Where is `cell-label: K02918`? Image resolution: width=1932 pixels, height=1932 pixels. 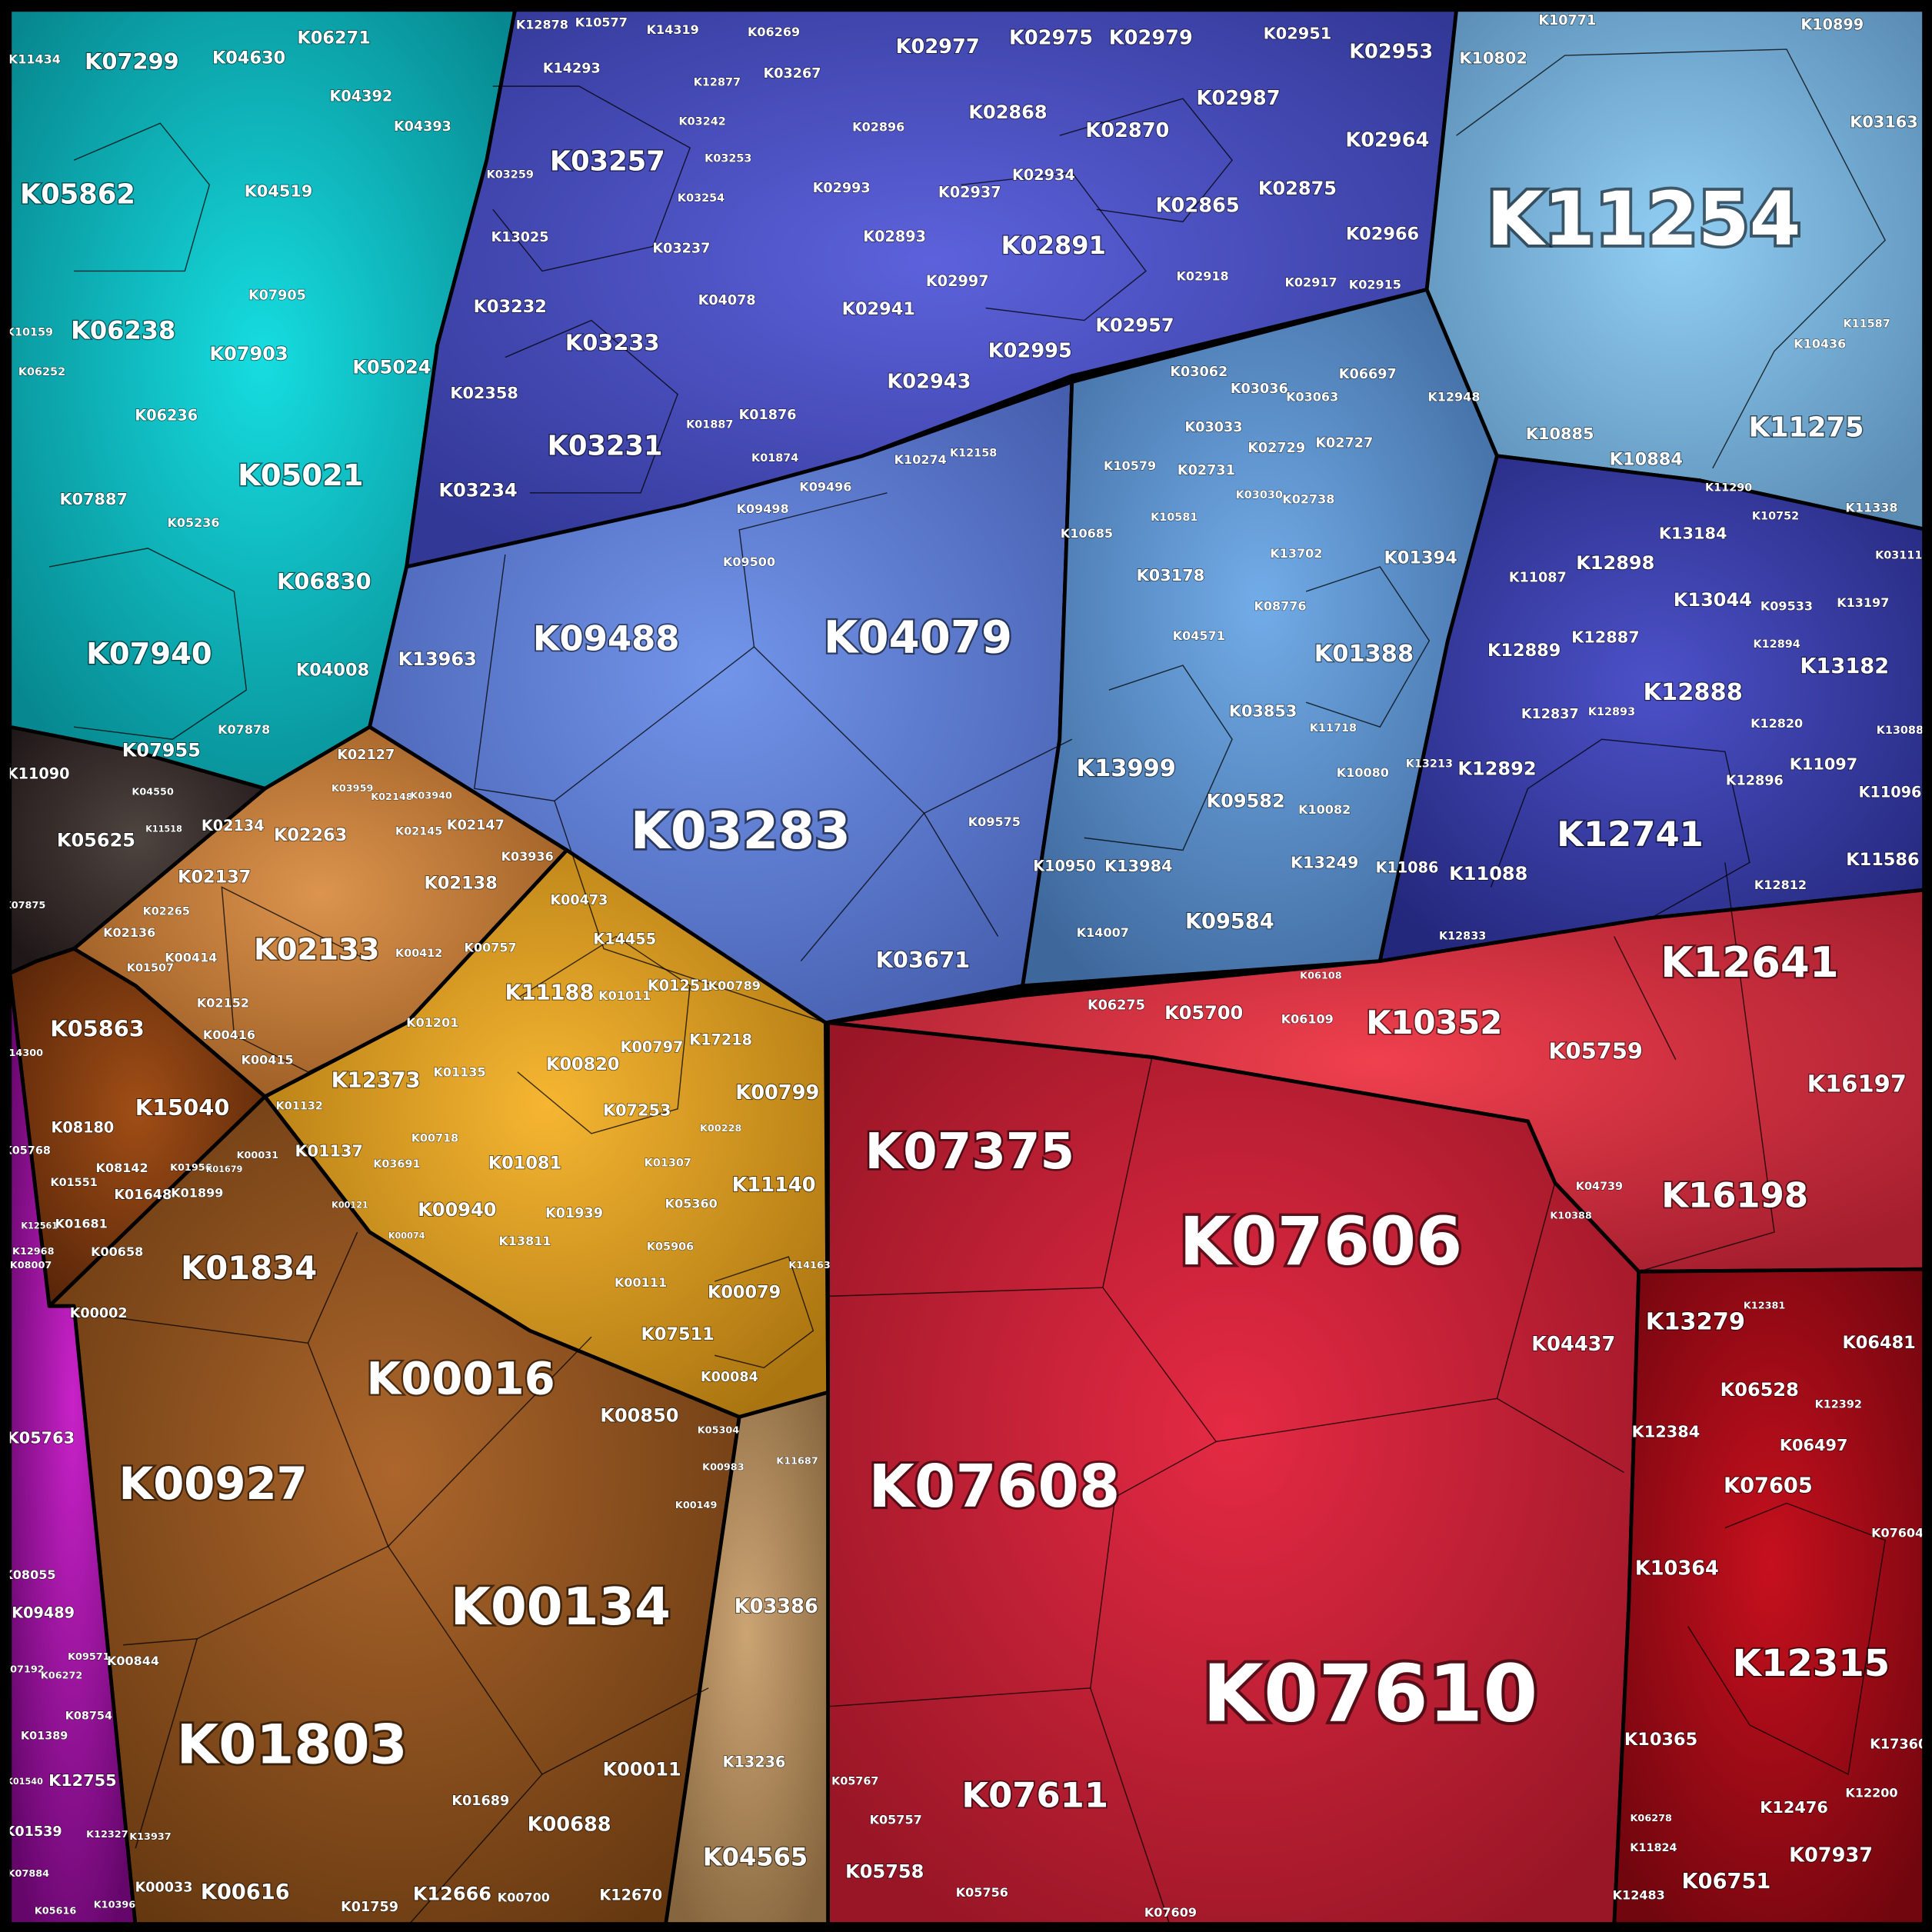 cell-label: K02918 is located at coordinates (1203, 275).